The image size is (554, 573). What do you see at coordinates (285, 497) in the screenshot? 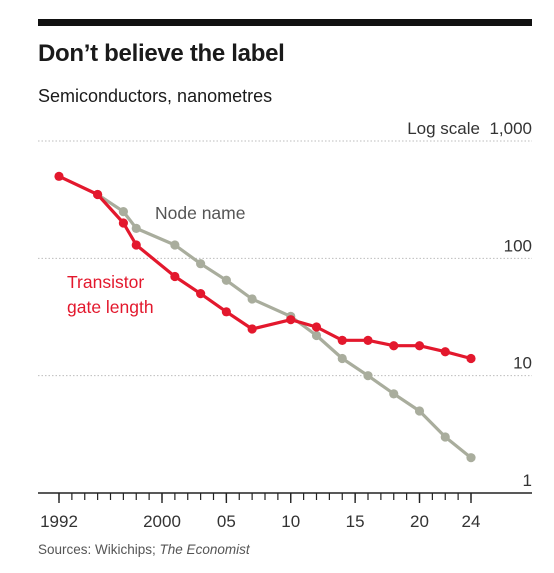
I see `x-axis` at bounding box center [285, 497].